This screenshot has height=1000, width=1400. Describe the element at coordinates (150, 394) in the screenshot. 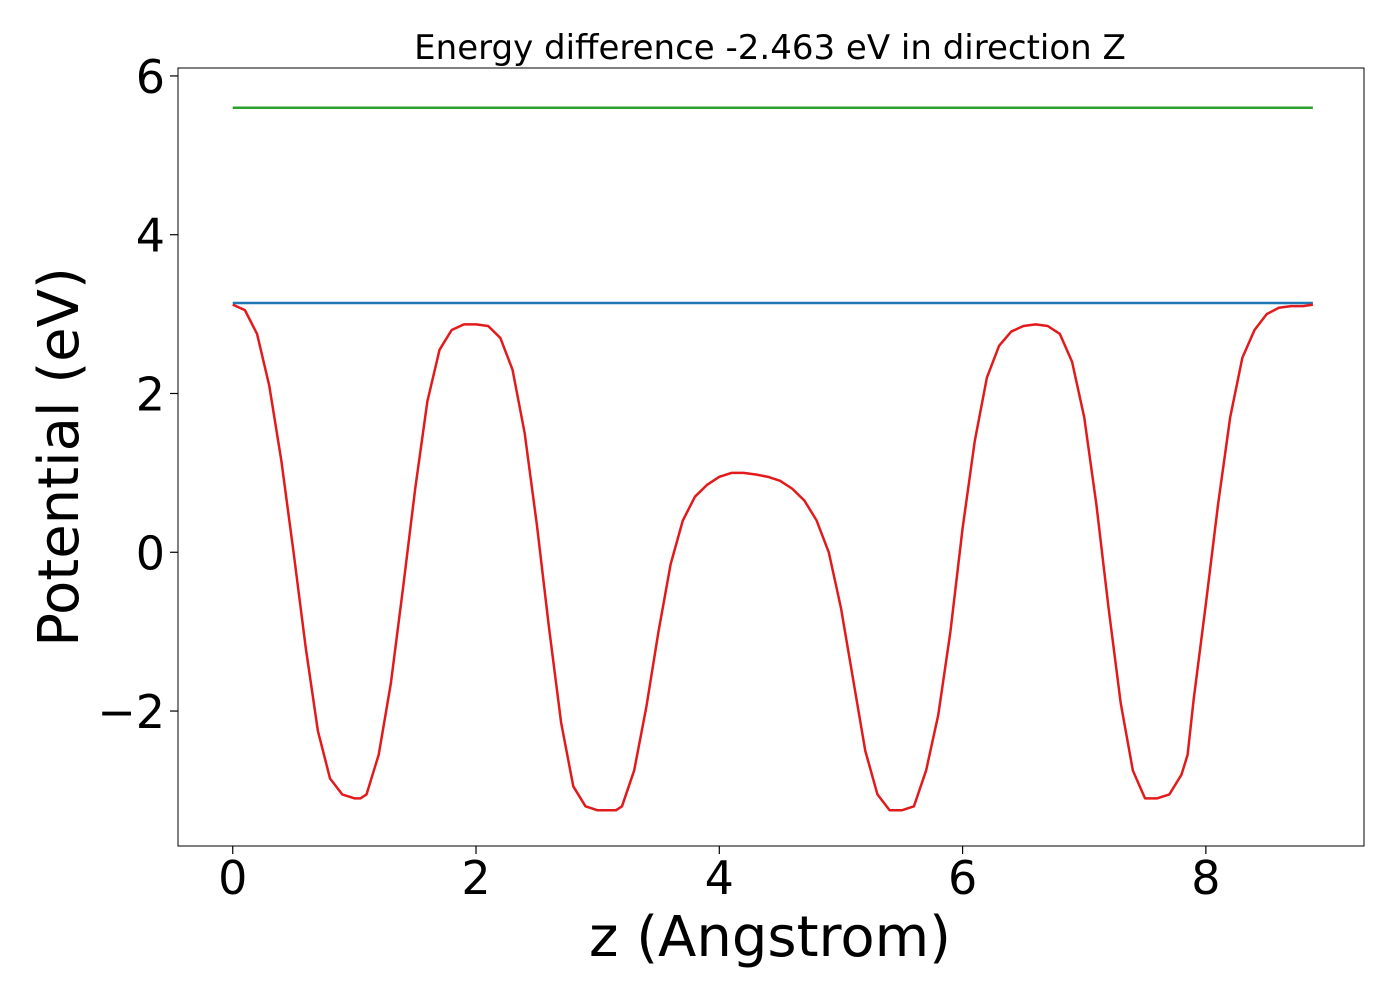

I see `y-tick-label-2: 2` at that location.